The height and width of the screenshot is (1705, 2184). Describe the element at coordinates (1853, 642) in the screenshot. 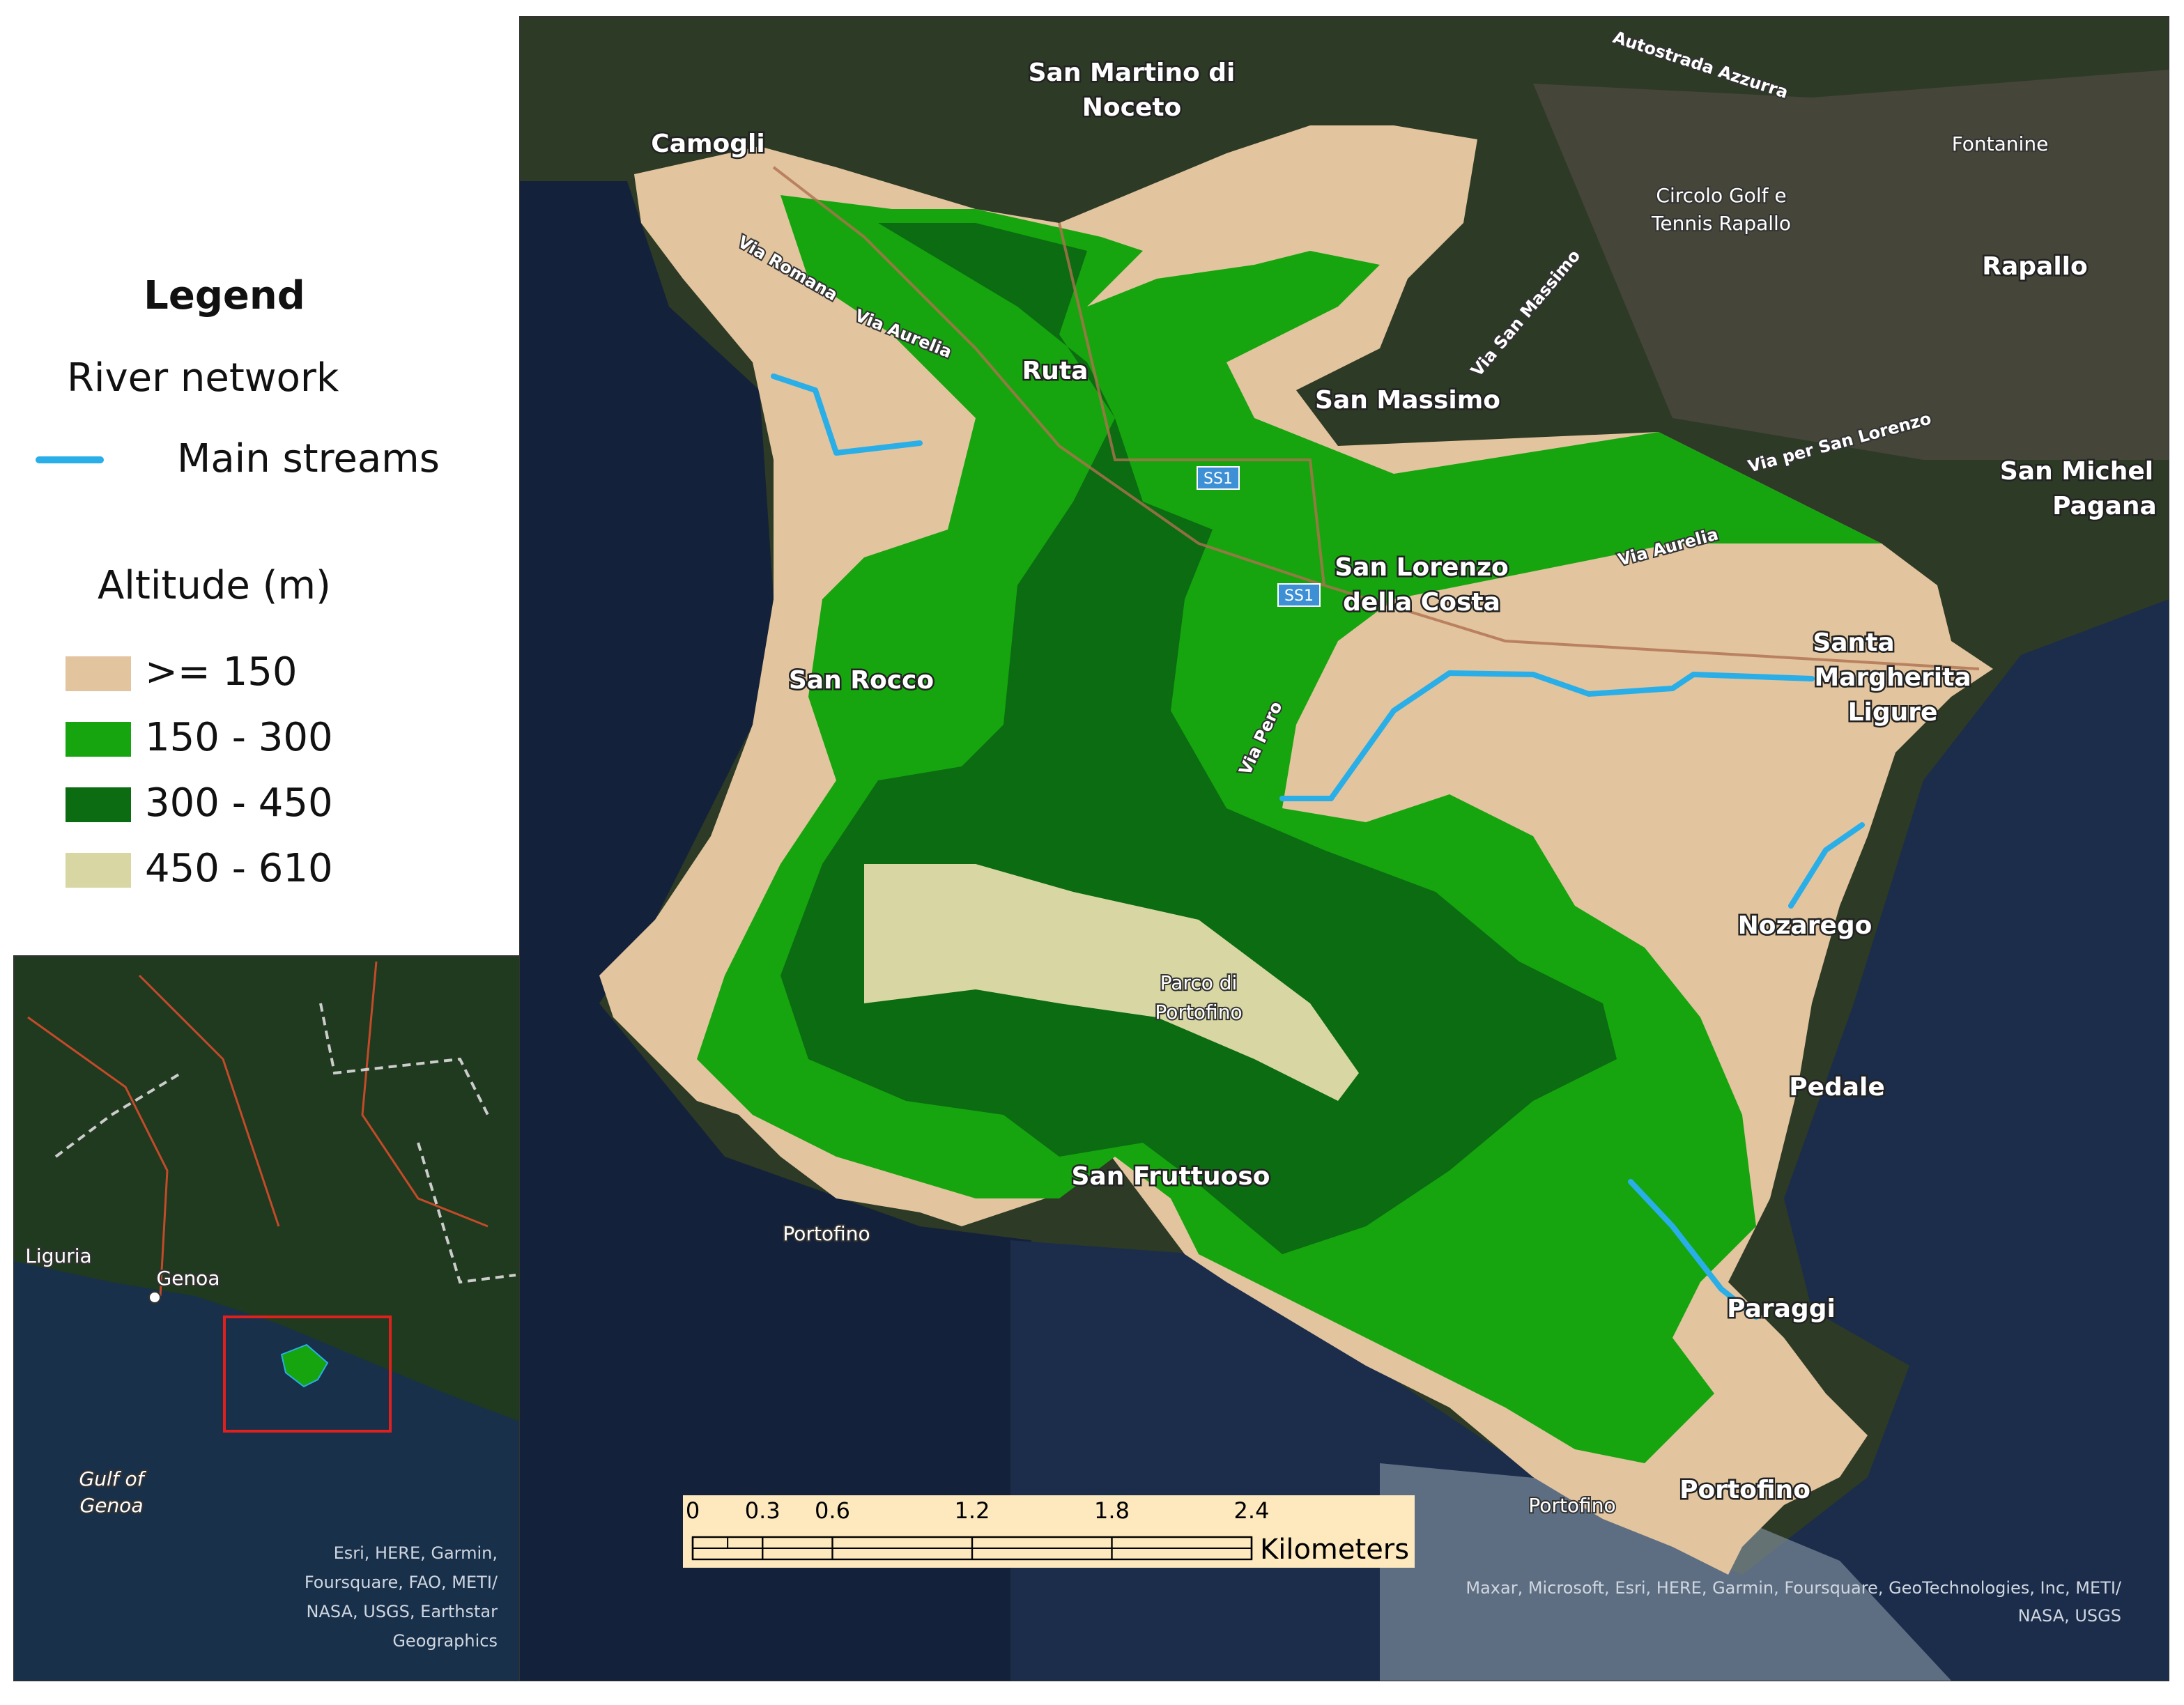

I see `place-label: Santa` at that location.